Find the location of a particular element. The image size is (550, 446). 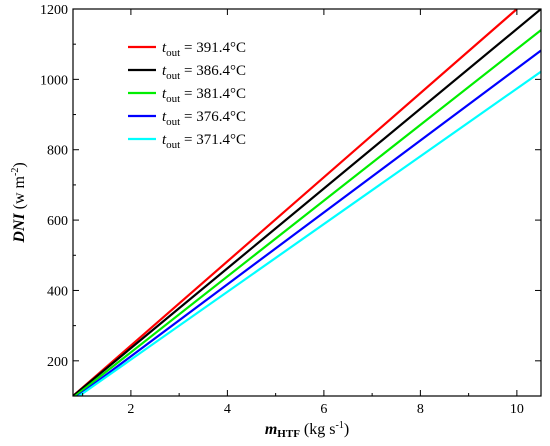

legend-label-4: tout = 376.4°C is located at coordinates (204, 118).